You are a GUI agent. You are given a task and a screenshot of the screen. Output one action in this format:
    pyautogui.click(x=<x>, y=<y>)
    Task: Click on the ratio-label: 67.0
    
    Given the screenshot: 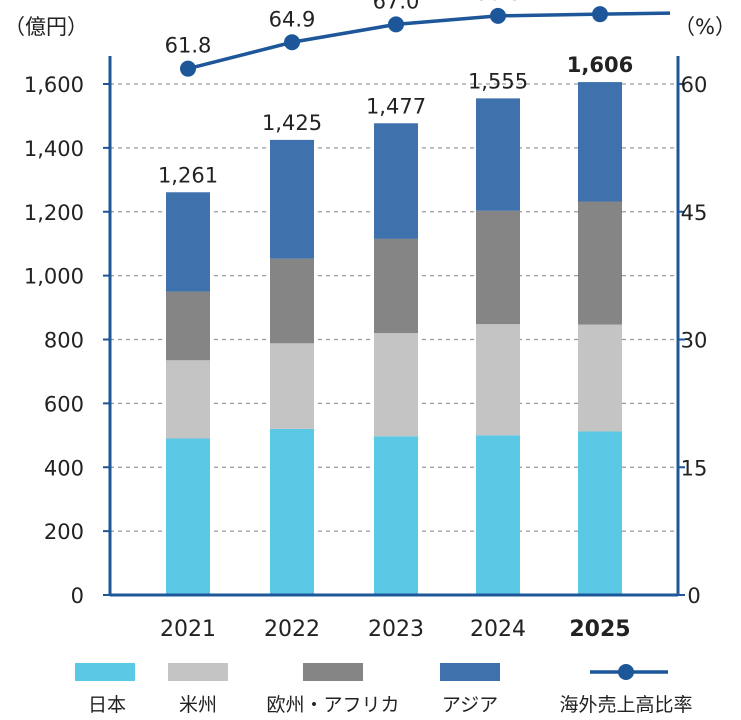 What is the action you would take?
    pyautogui.click(x=396, y=6)
    